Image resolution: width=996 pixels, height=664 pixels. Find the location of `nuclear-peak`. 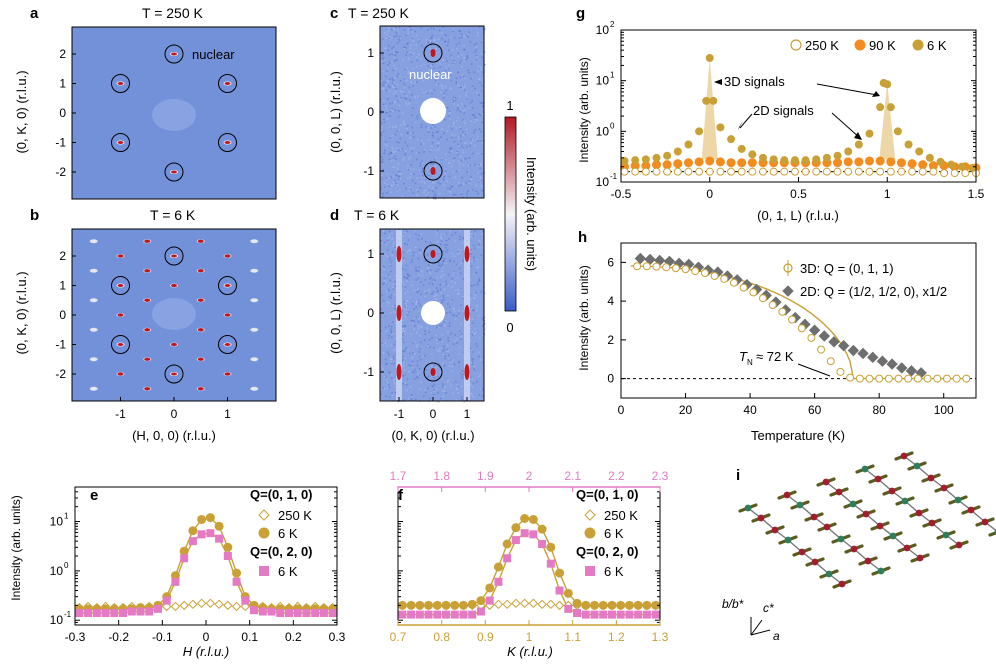

nuclear-peak is located at coordinates (120, 142).